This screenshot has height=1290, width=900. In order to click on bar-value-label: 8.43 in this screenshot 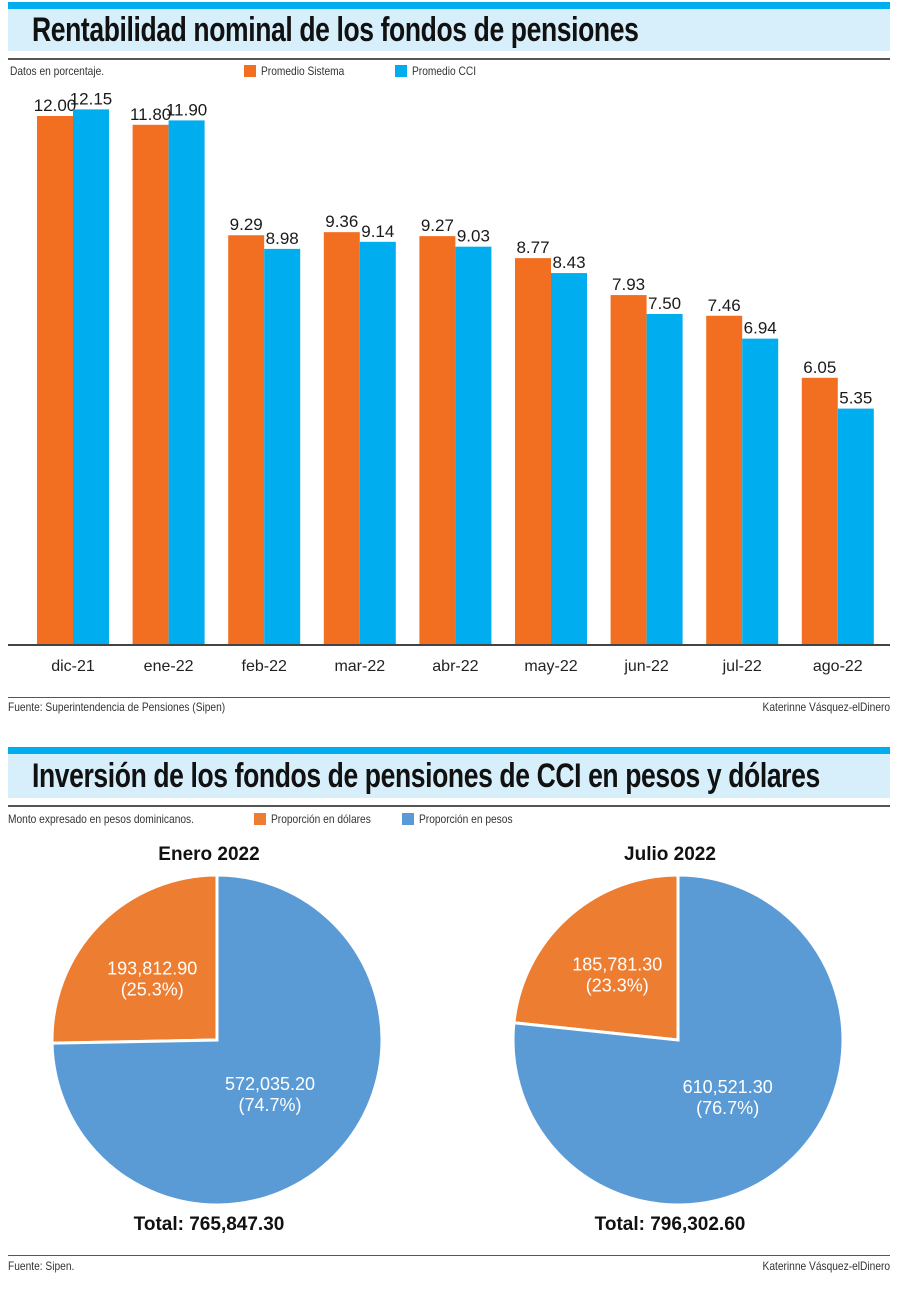, I will do `click(568, 262)`.